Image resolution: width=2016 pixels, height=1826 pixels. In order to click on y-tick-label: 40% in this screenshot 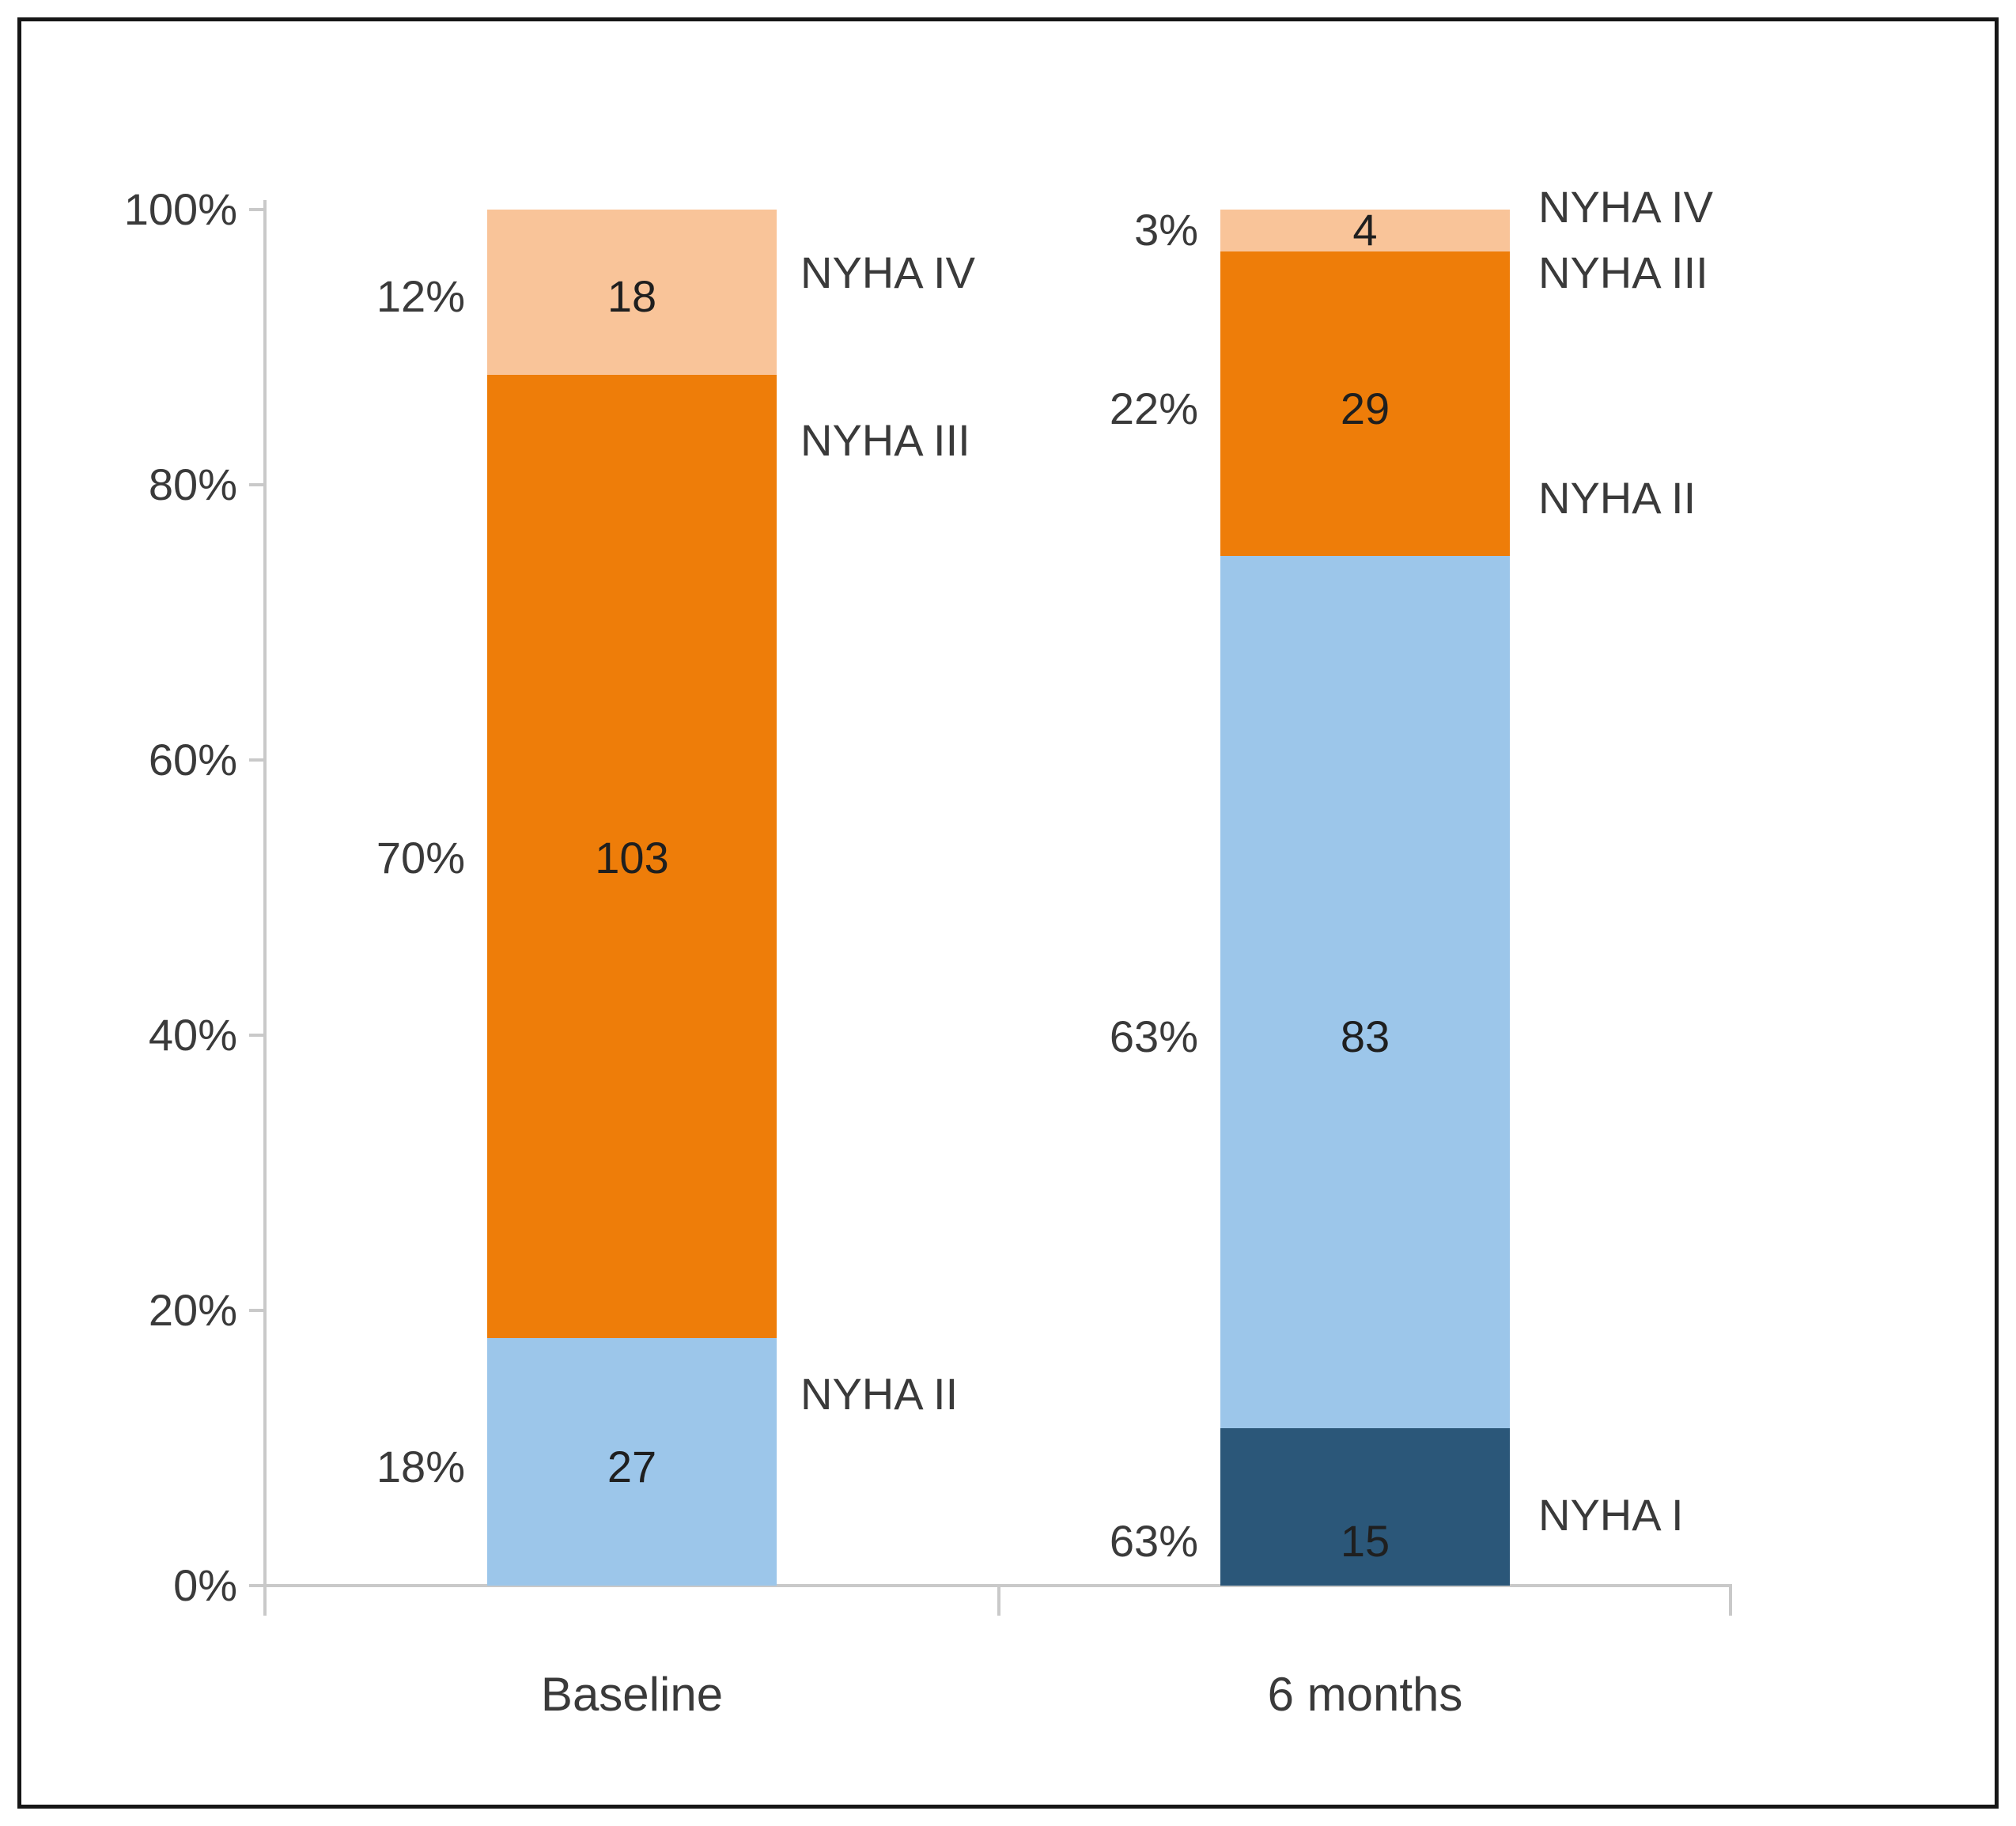, I will do `click(192, 1035)`.